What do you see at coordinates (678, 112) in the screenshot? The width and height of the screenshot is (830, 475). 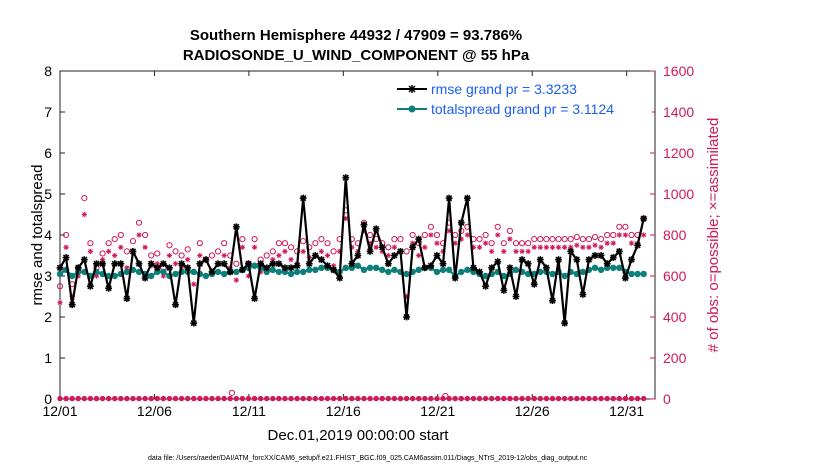 I see `y-right-tick-label: 1400` at bounding box center [678, 112].